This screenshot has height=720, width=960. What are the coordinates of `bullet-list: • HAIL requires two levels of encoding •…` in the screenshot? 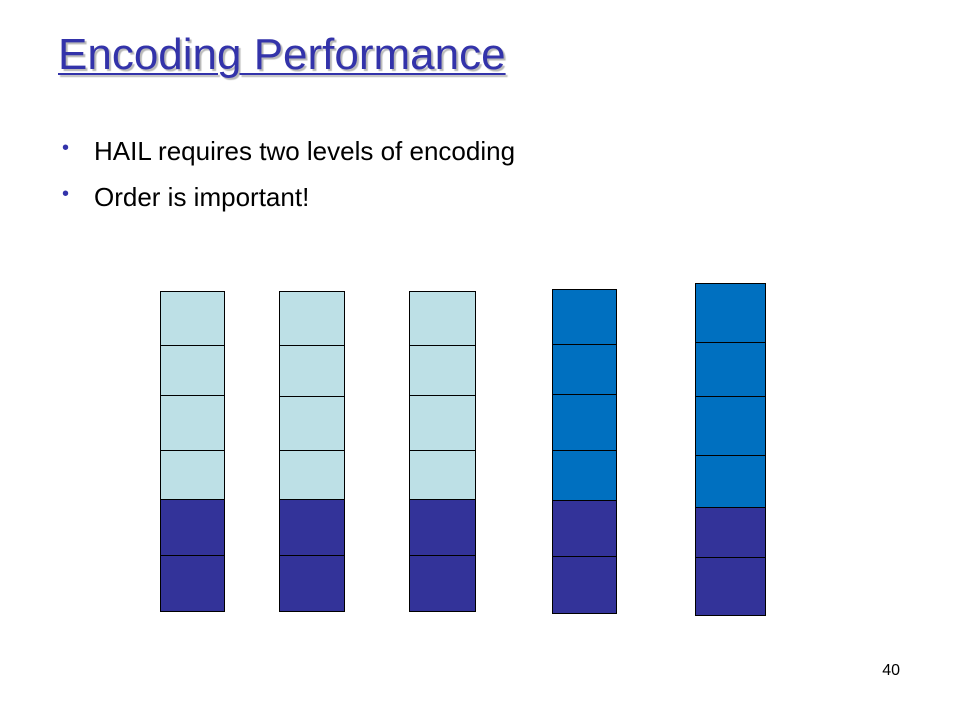 It's located at (286, 182).